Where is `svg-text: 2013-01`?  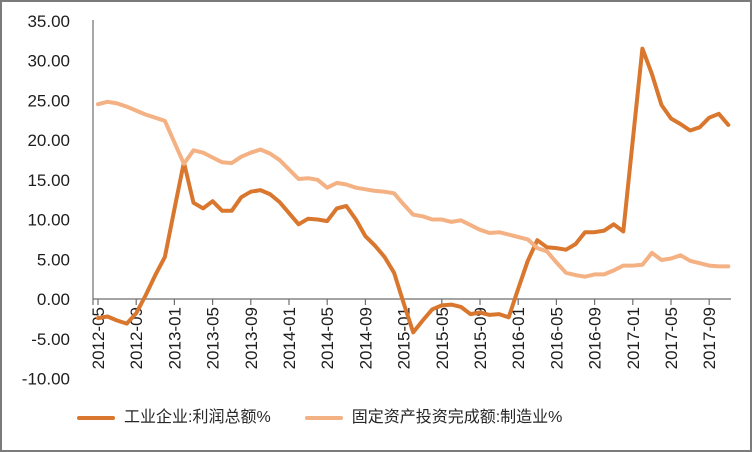
svg-text: 2013-01 is located at coordinates (174, 338).